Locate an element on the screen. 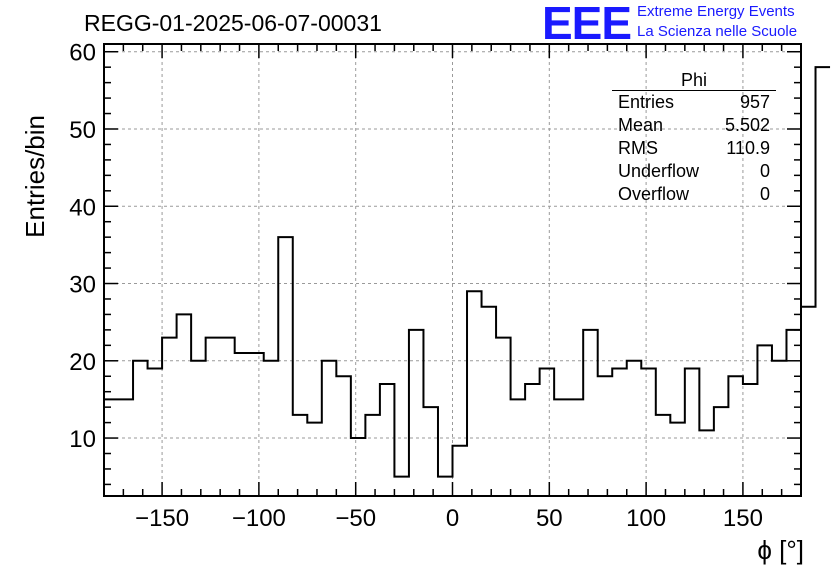  y-tick-label: 60 is located at coordinates (82, 53).